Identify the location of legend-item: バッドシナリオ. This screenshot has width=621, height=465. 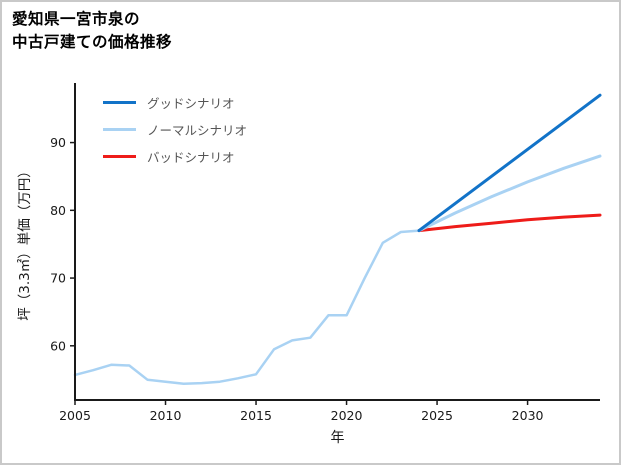
(175, 156).